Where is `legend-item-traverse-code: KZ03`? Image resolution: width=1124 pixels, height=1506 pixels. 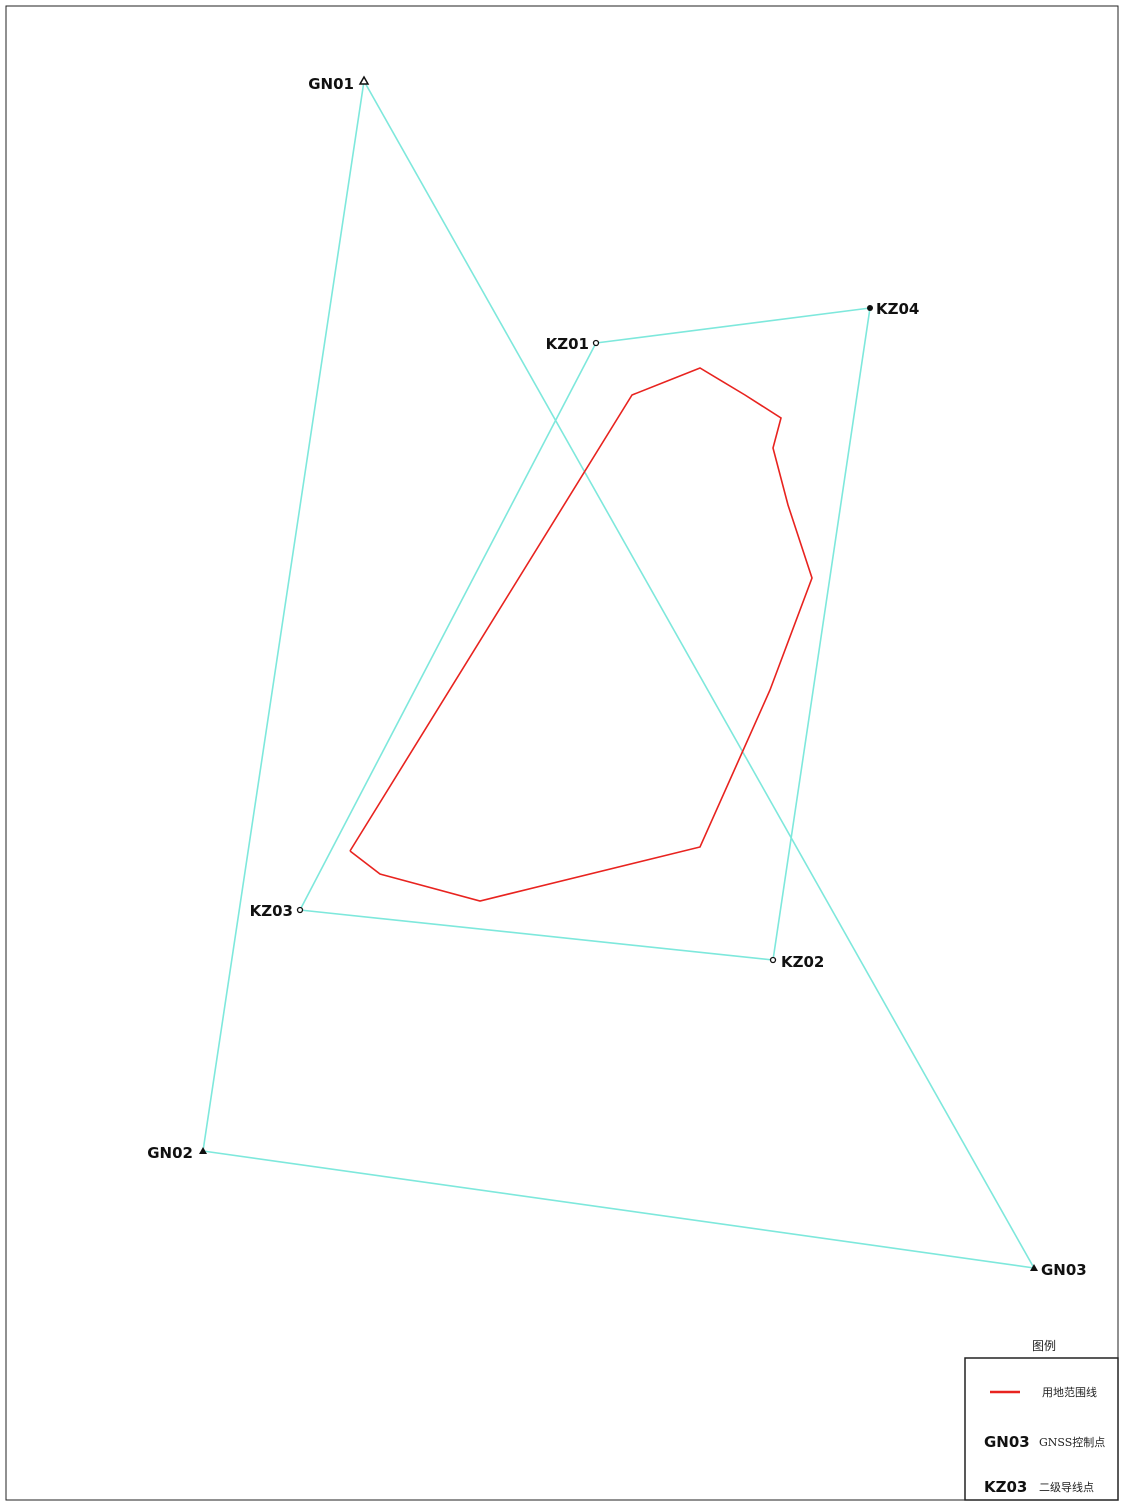
legend-item-traverse-code: KZ03 is located at coordinates (1005, 1487).